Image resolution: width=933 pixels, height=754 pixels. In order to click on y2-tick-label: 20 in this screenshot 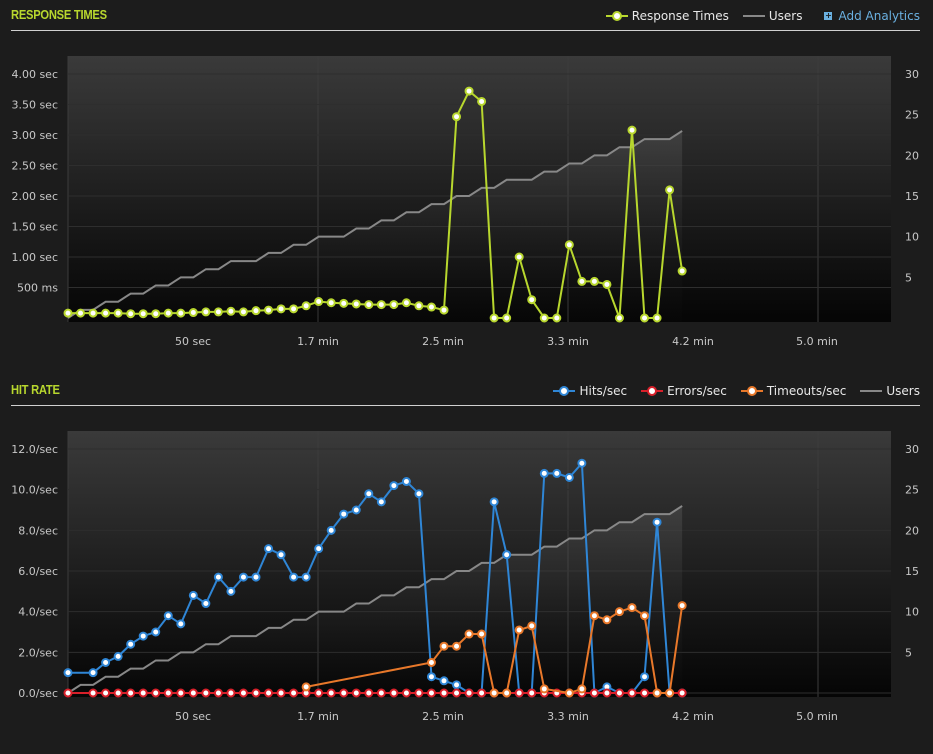, I will do `click(912, 530)`.